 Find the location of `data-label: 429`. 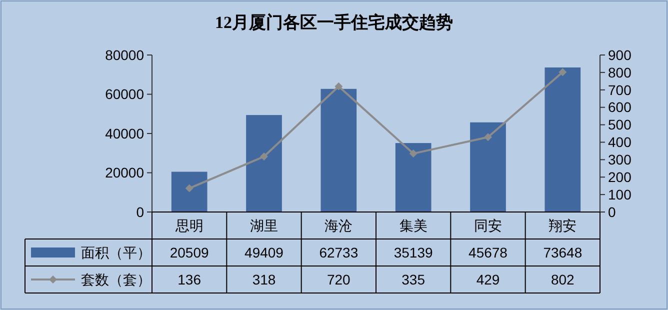

data-label: 429 is located at coordinates (488, 279).